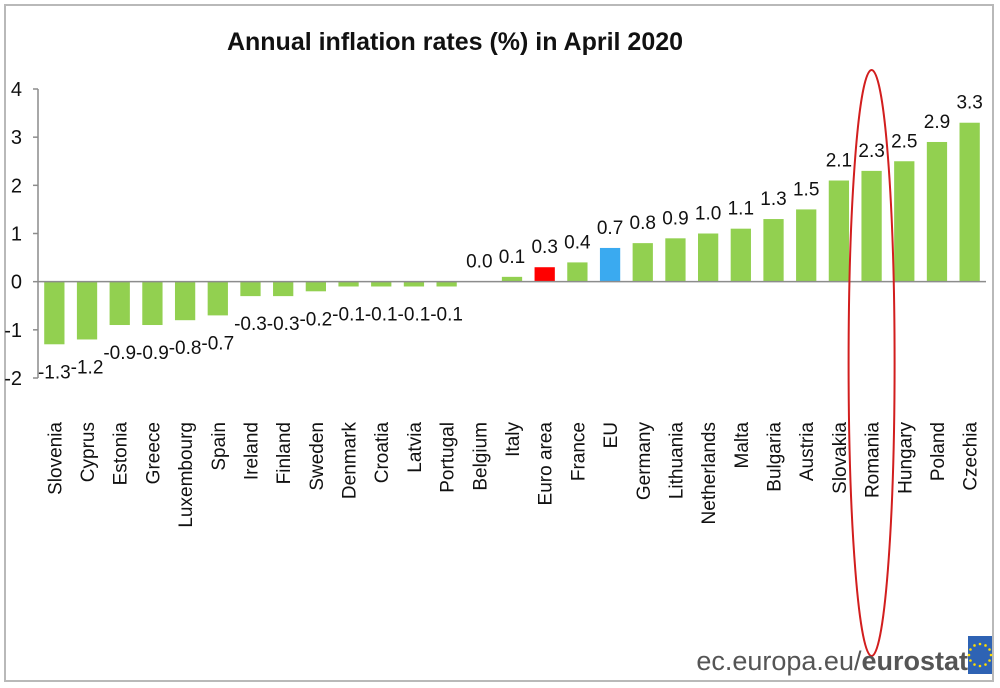  I want to click on y-tick-label: 0, so click(16, 283).